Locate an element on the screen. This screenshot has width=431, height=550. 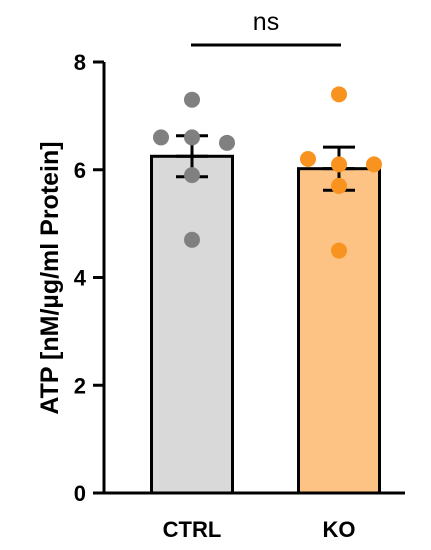
bar-ctrl is located at coordinates (192, 324).